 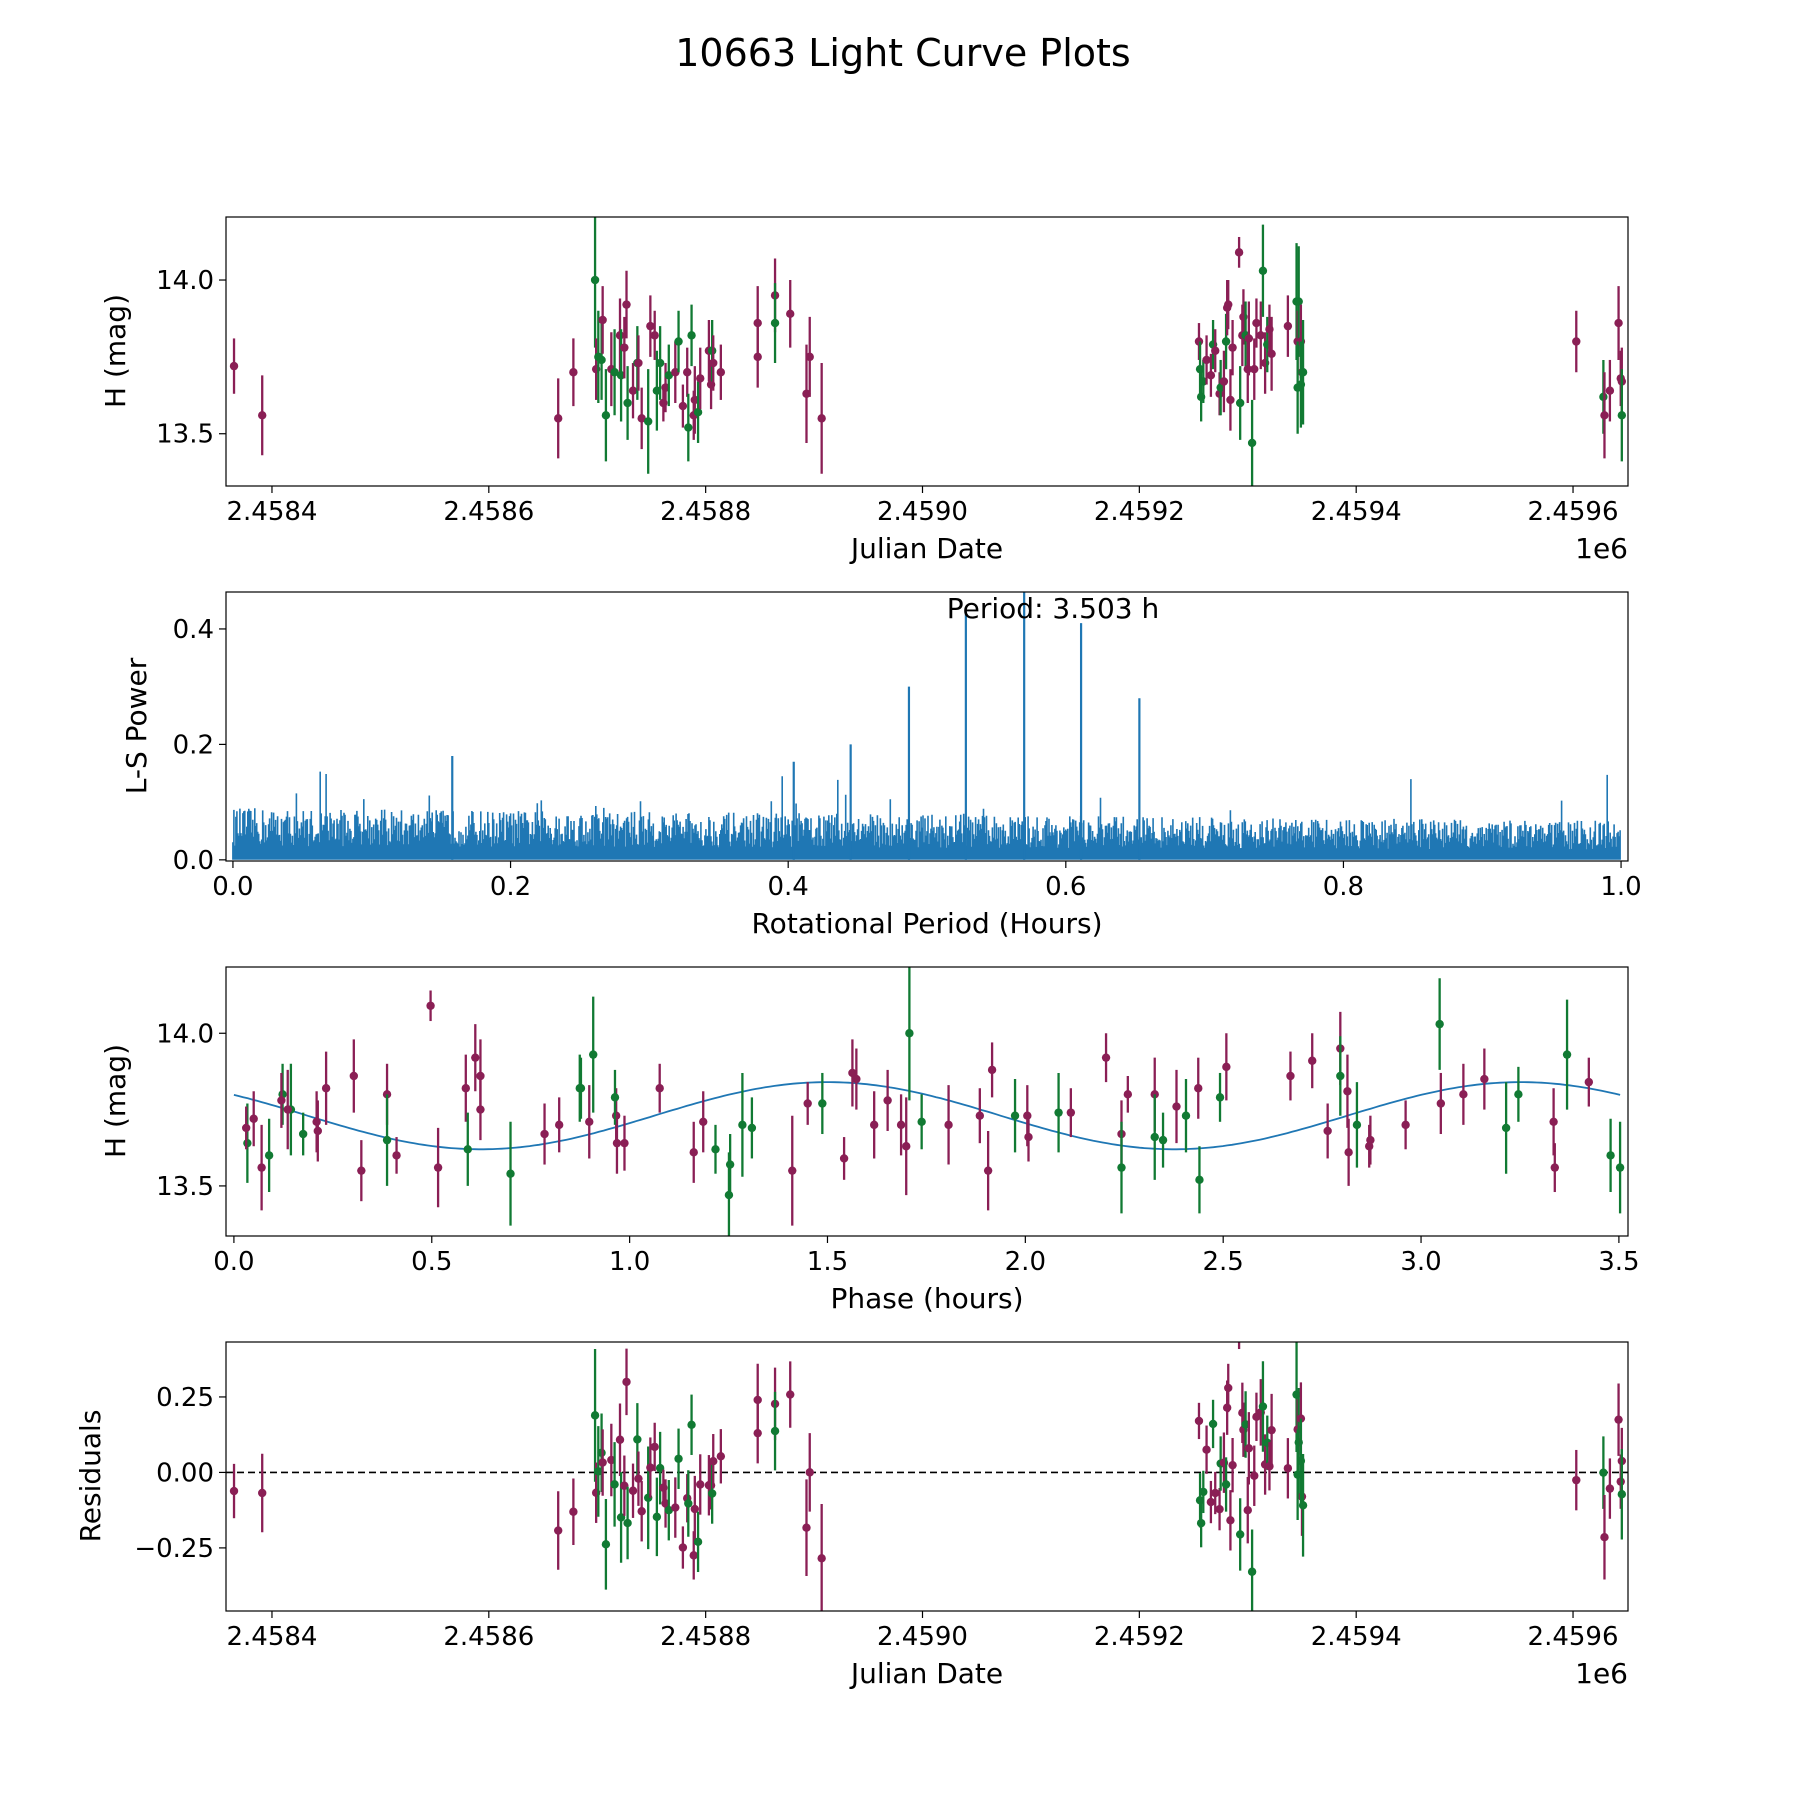 I want to click on x-offset-label: 1e6, so click(x=1601, y=1673).